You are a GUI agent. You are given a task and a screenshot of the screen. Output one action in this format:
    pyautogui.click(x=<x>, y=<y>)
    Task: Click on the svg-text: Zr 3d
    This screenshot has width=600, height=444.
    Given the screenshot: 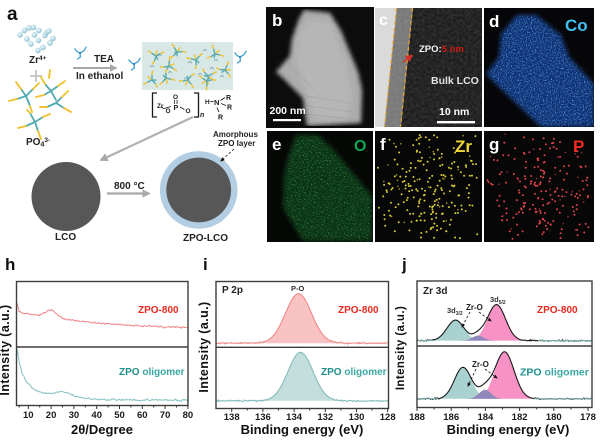 What is the action you would take?
    pyautogui.click(x=435, y=291)
    